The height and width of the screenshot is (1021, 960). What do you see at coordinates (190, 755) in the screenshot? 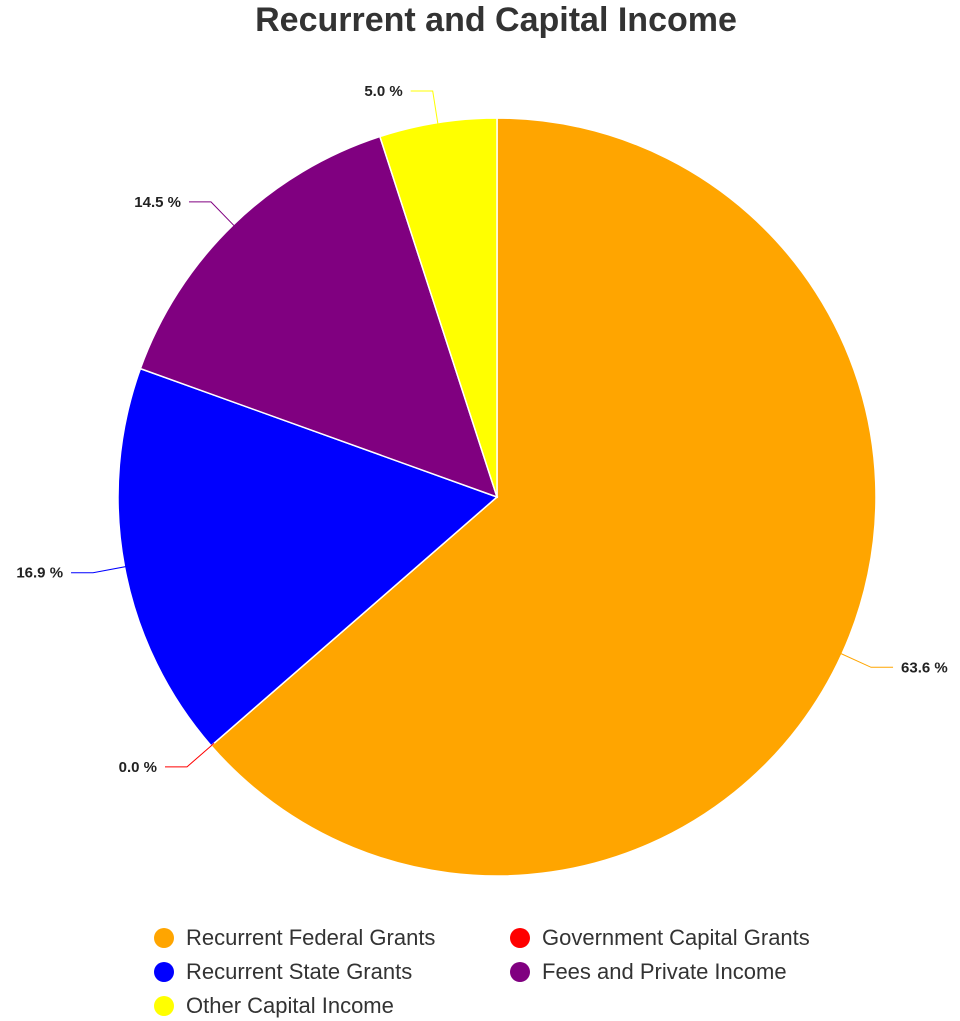
I see `leader-government-capital-grants` at bounding box center [190, 755].